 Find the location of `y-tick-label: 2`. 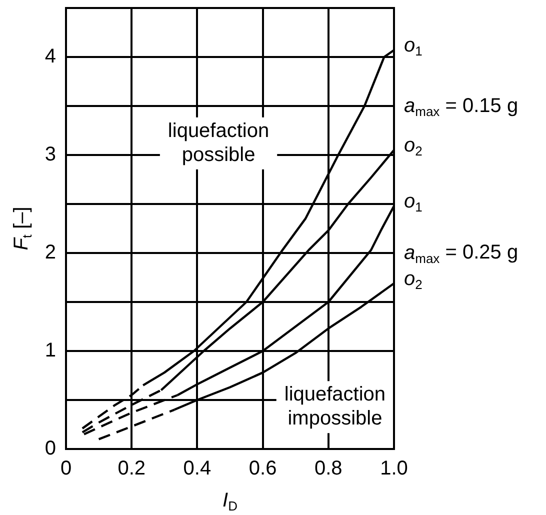

y-tick-label: 2 is located at coordinates (50, 253).